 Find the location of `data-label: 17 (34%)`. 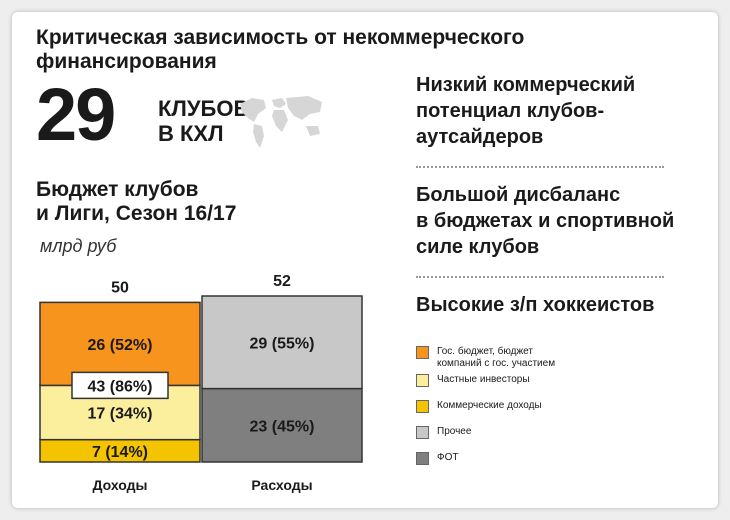

data-label: 17 (34%) is located at coordinates (120, 414).